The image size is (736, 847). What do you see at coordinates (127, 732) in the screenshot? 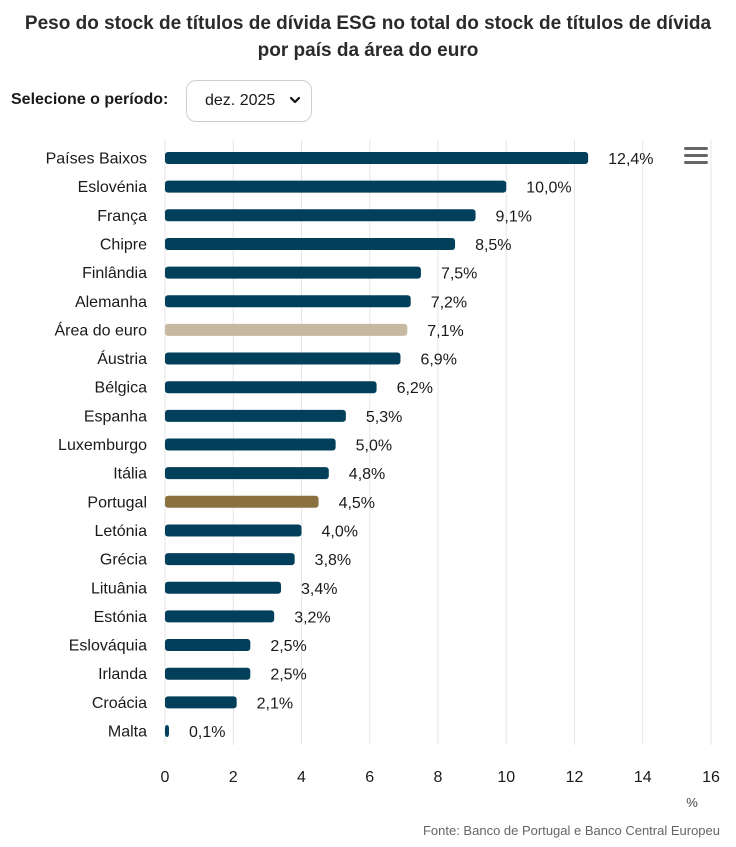
I see `category-label: Malta` at bounding box center [127, 732].